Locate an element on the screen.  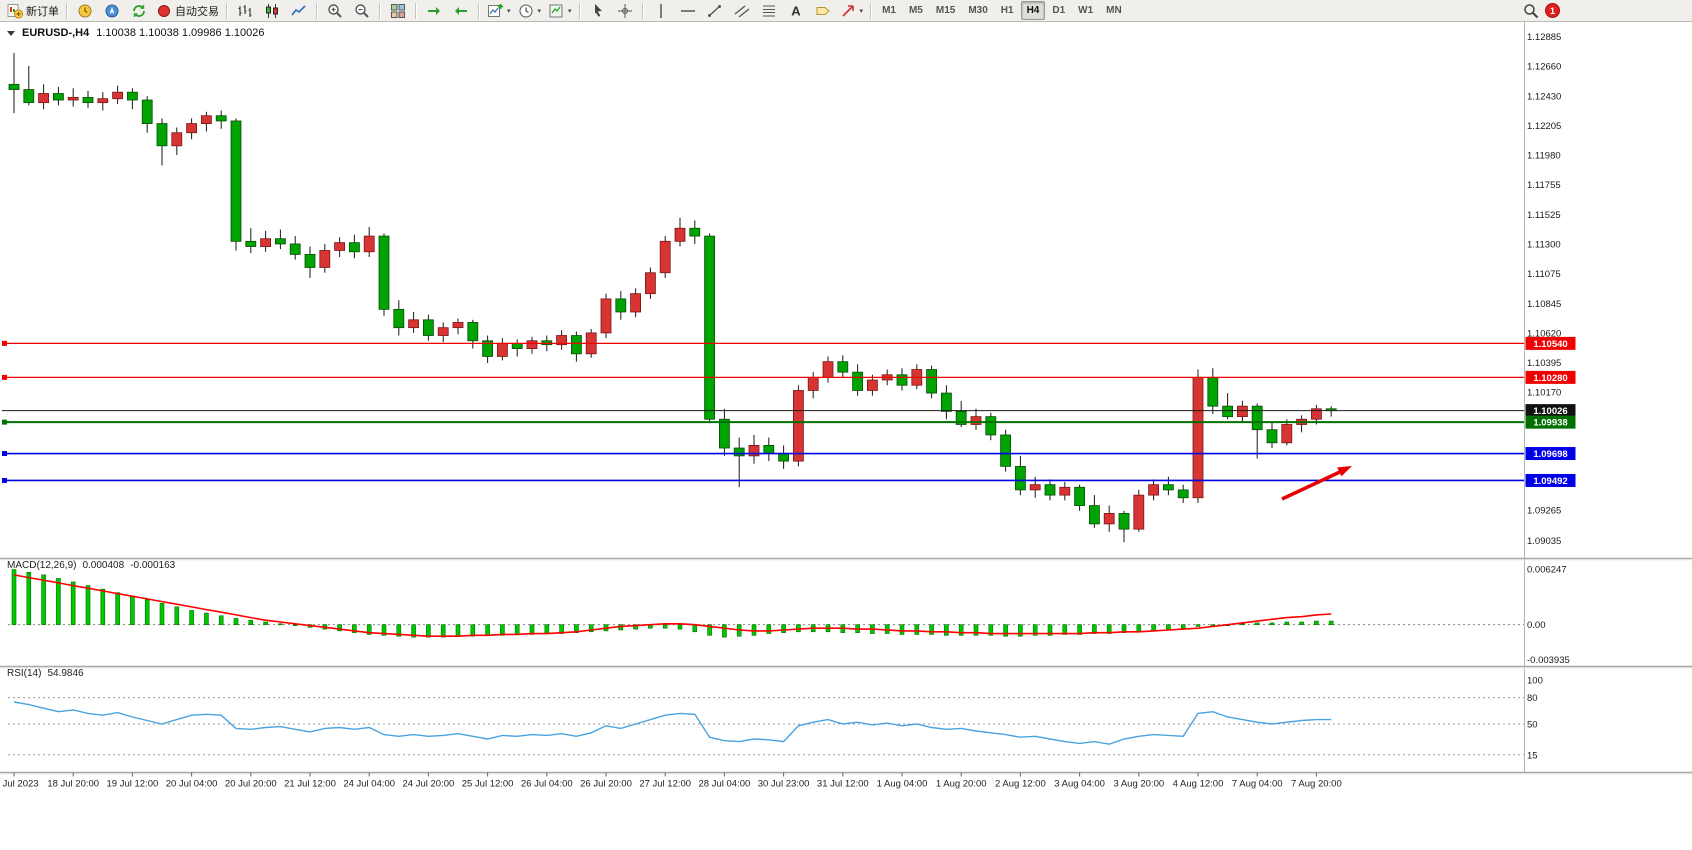
timeframe-button-M30: M30 is located at coordinates (978, 10).